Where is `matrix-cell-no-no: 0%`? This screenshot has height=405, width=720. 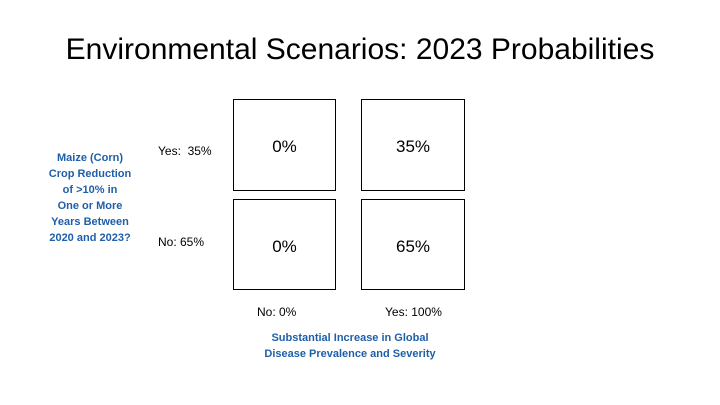
matrix-cell-no-no: 0% is located at coordinates (284, 244).